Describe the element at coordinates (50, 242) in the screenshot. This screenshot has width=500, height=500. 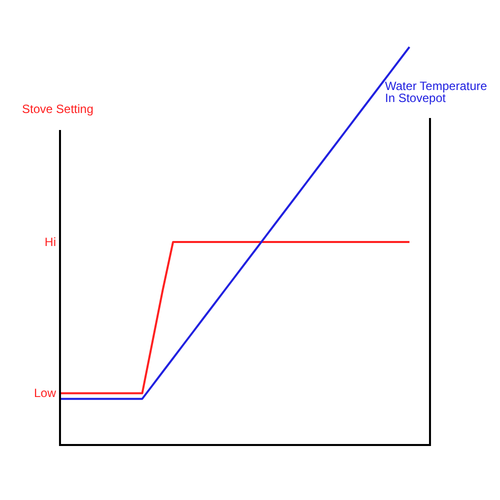
I see `text: Hi` at that location.